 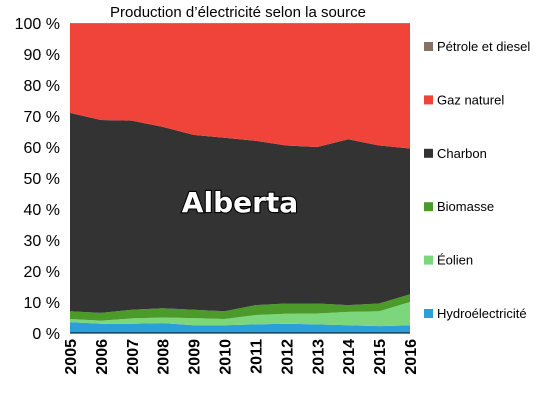 What do you see at coordinates (42, 179) in the screenshot?
I see `y-tick-label: 50 %` at bounding box center [42, 179].